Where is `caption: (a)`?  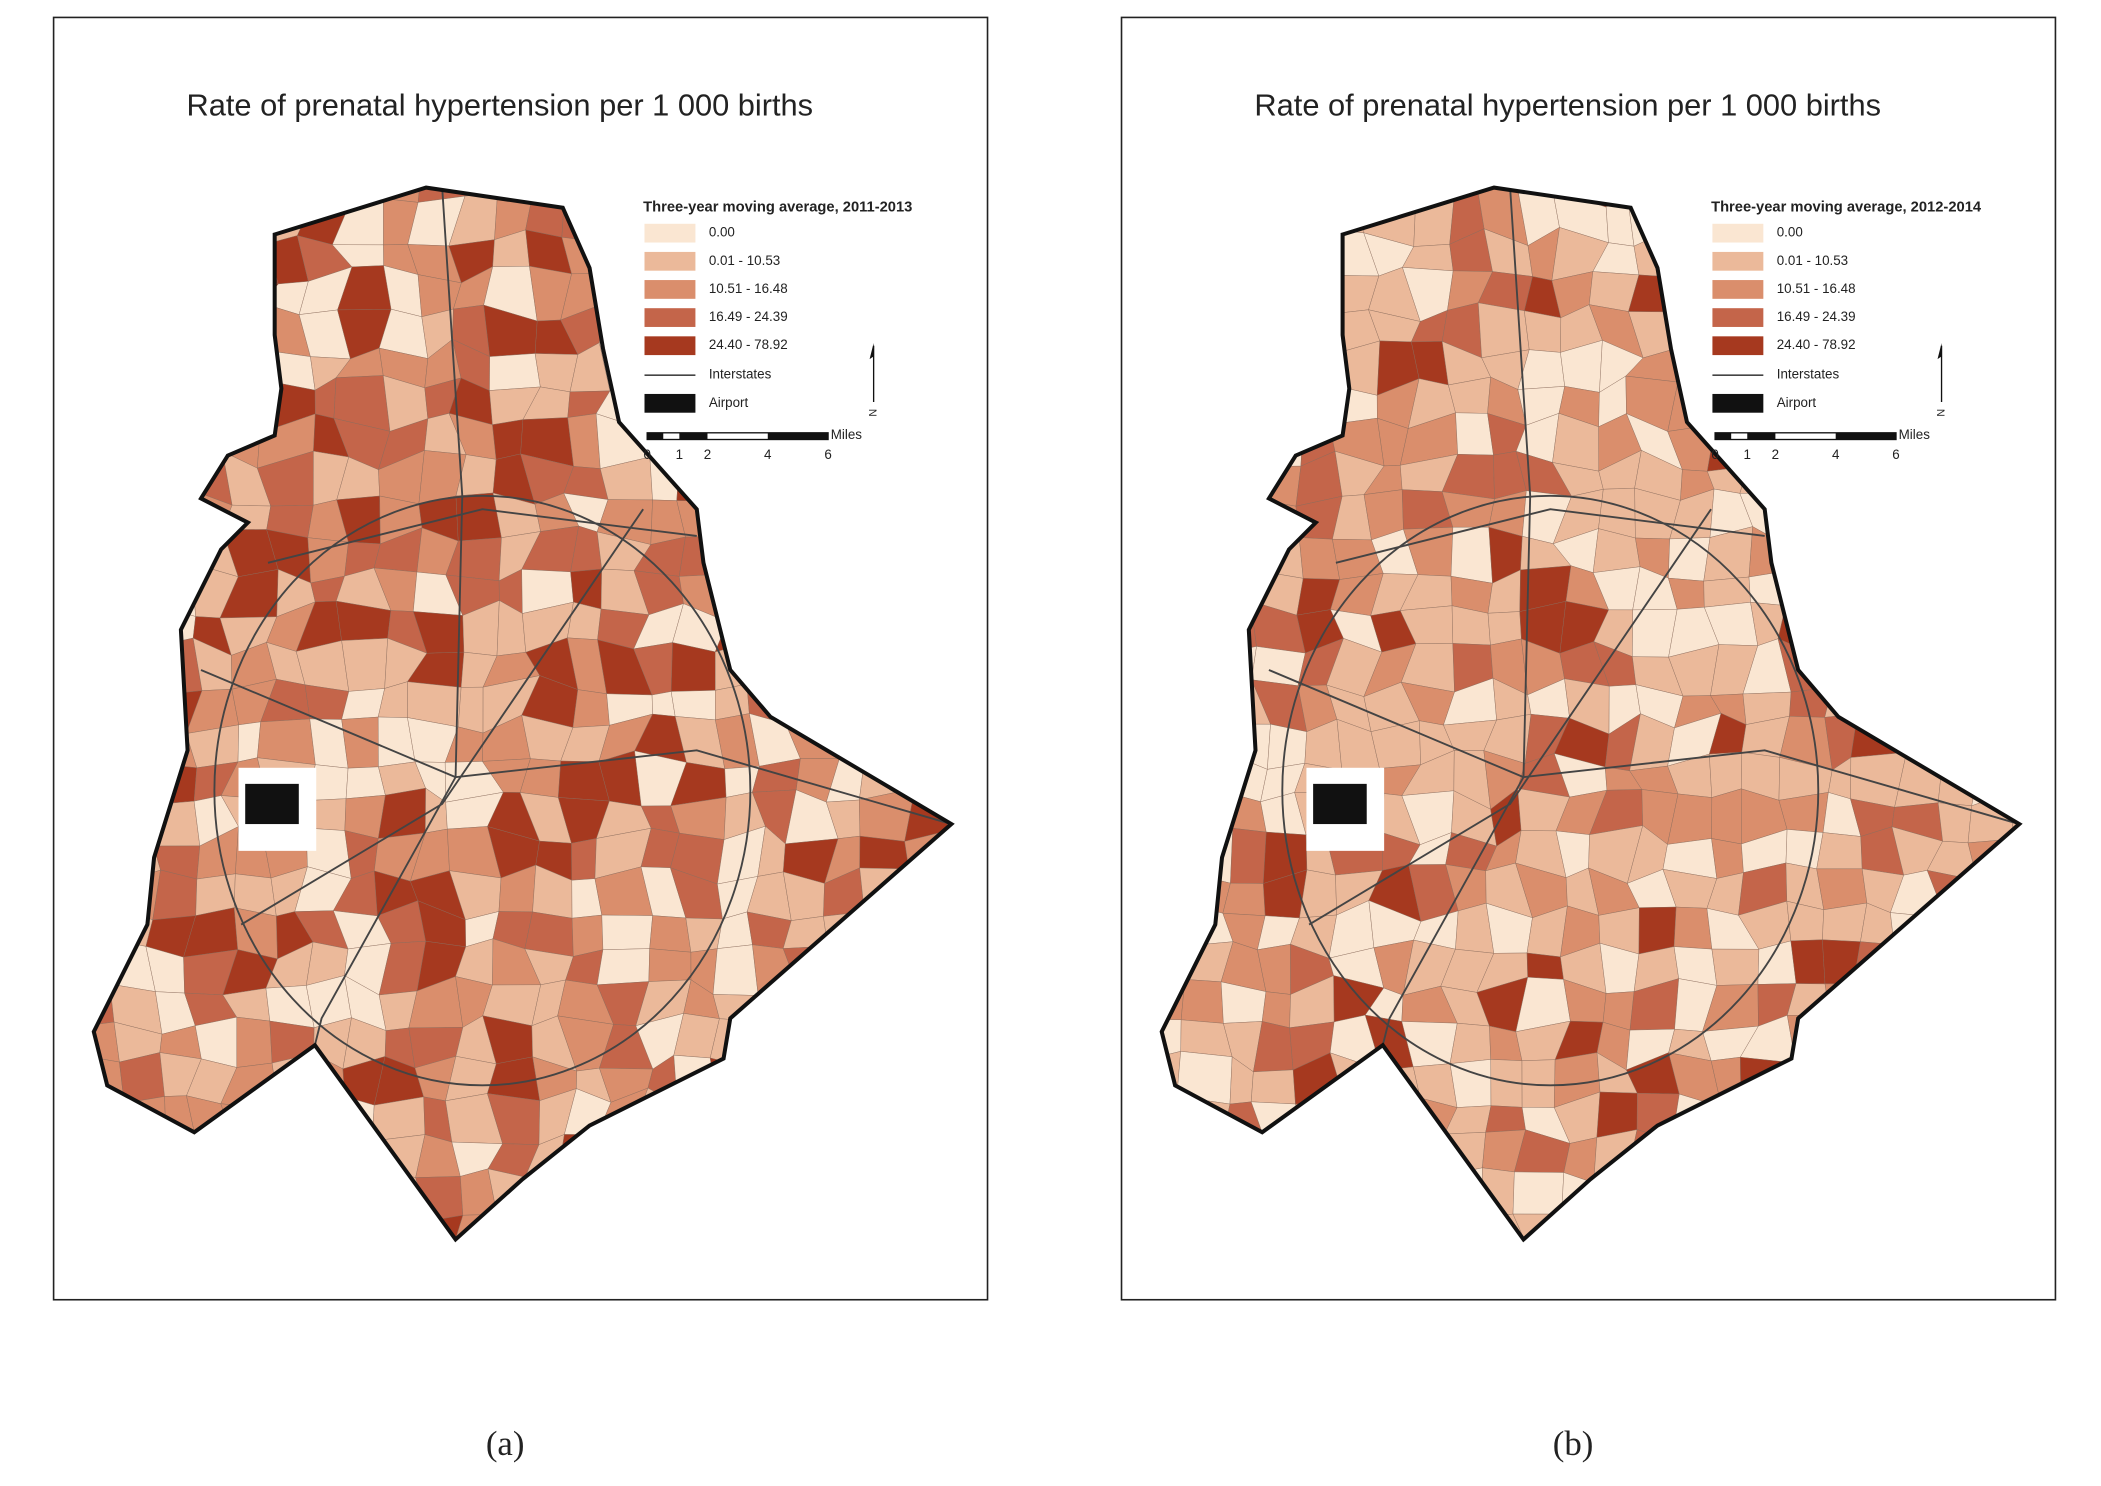
caption: (a) is located at coordinates (505, 1443).